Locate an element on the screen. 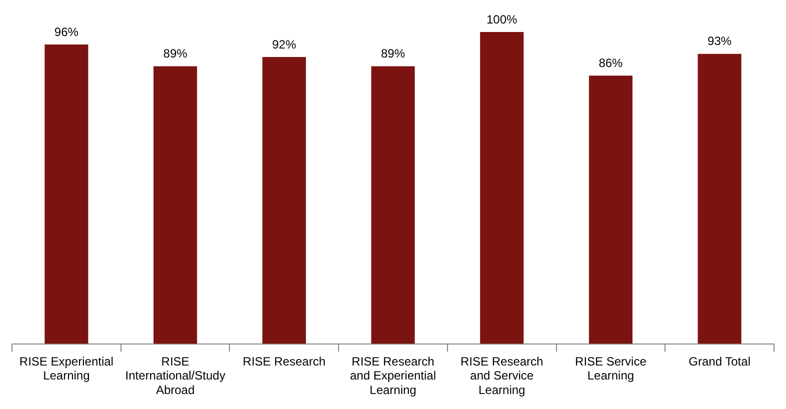  data-label: 100% is located at coordinates (502, 19).